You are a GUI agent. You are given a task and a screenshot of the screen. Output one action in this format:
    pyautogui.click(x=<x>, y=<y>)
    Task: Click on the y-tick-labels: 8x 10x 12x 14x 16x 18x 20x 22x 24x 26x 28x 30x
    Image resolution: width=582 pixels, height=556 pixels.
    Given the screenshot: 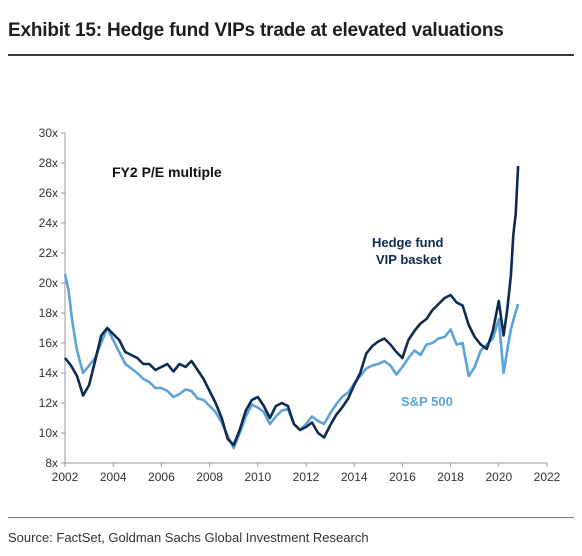 What is the action you would take?
    pyautogui.click(x=52, y=298)
    